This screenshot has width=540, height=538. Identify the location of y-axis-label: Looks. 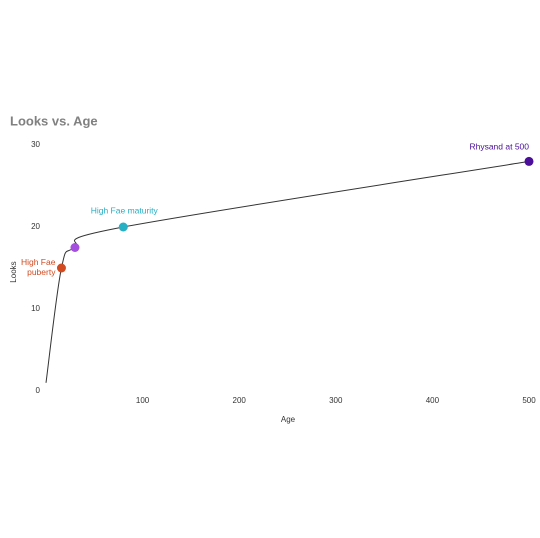
(13, 271).